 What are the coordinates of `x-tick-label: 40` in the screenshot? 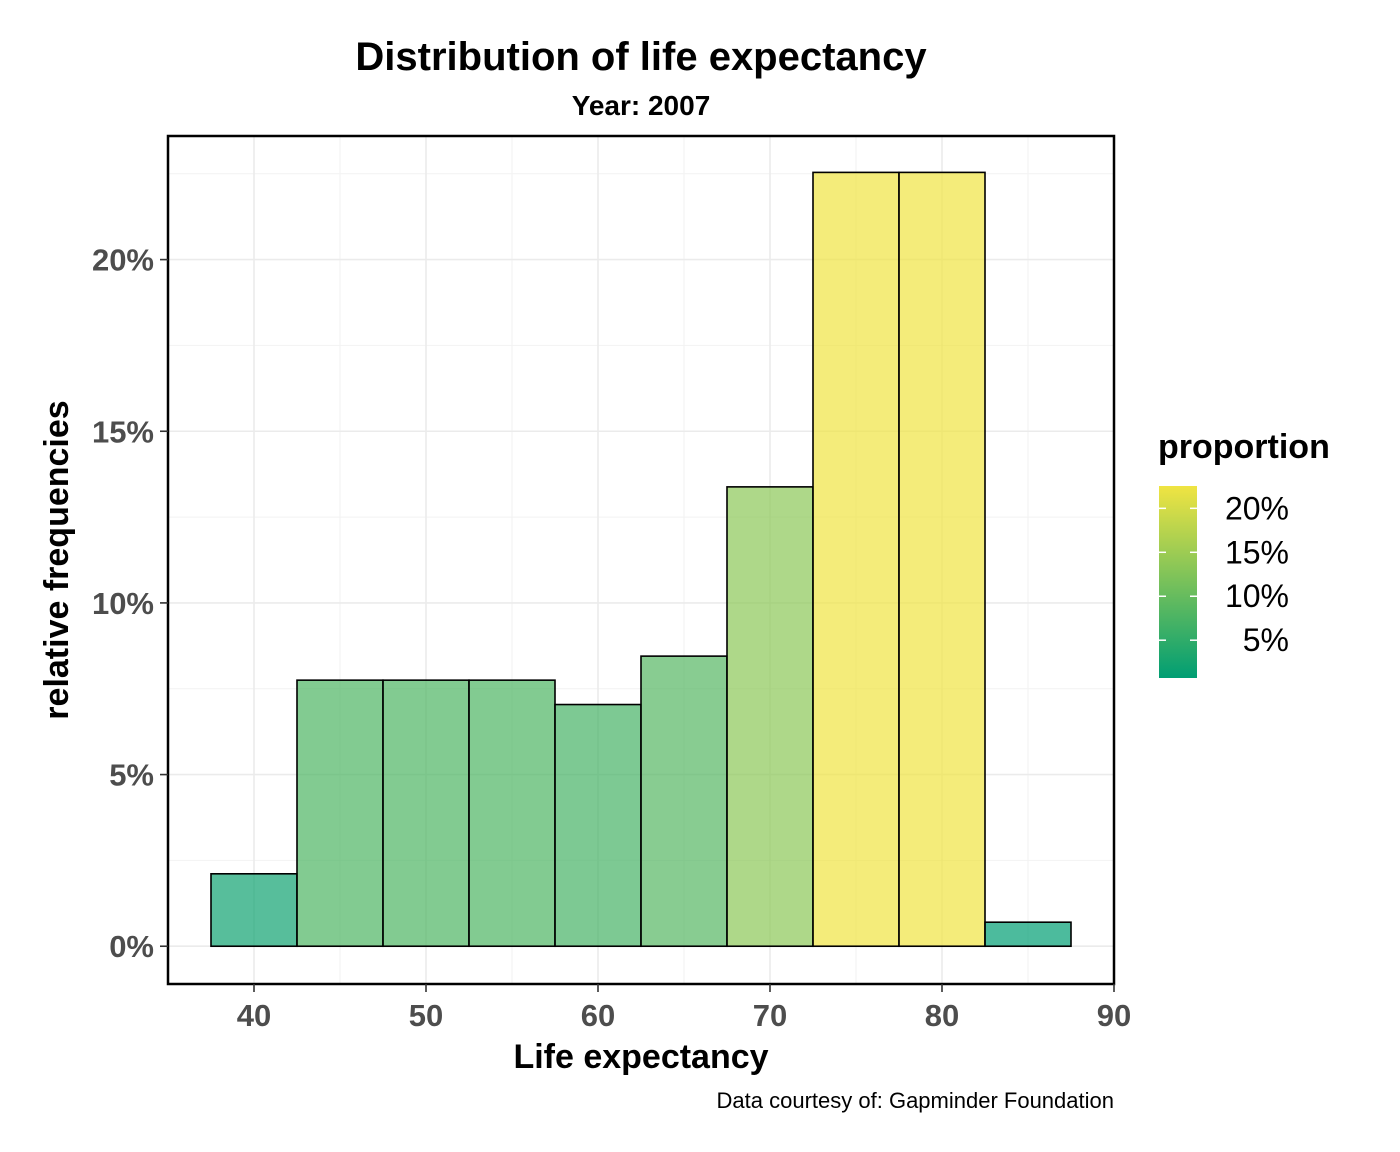 It's located at (254, 1015).